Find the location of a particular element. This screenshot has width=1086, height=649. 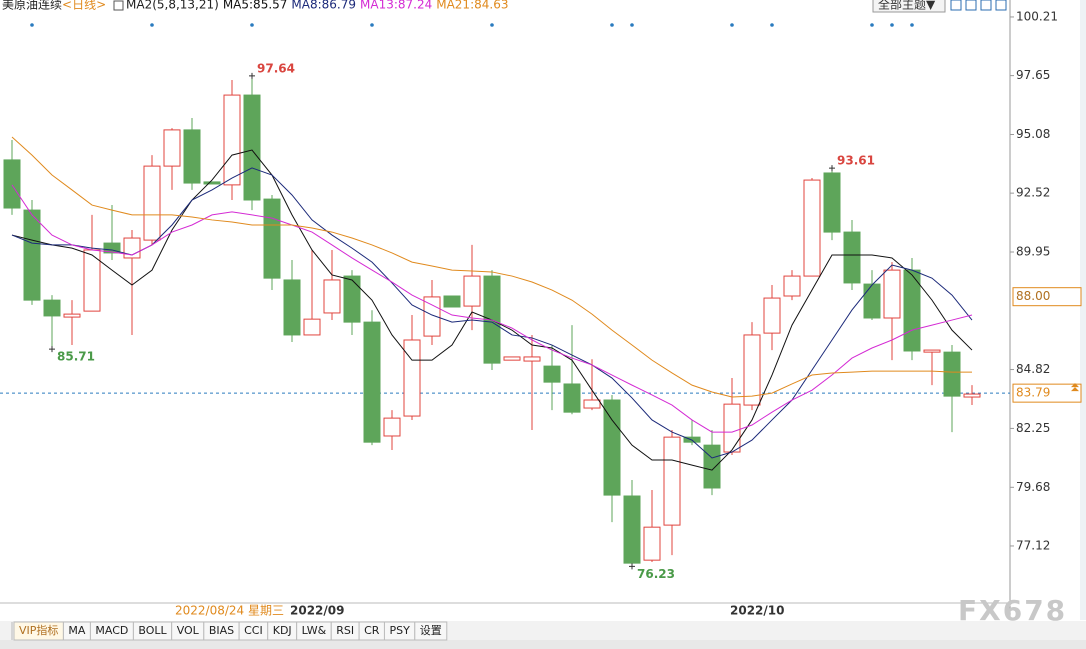

indicator-icon is located at coordinates (118, 5).